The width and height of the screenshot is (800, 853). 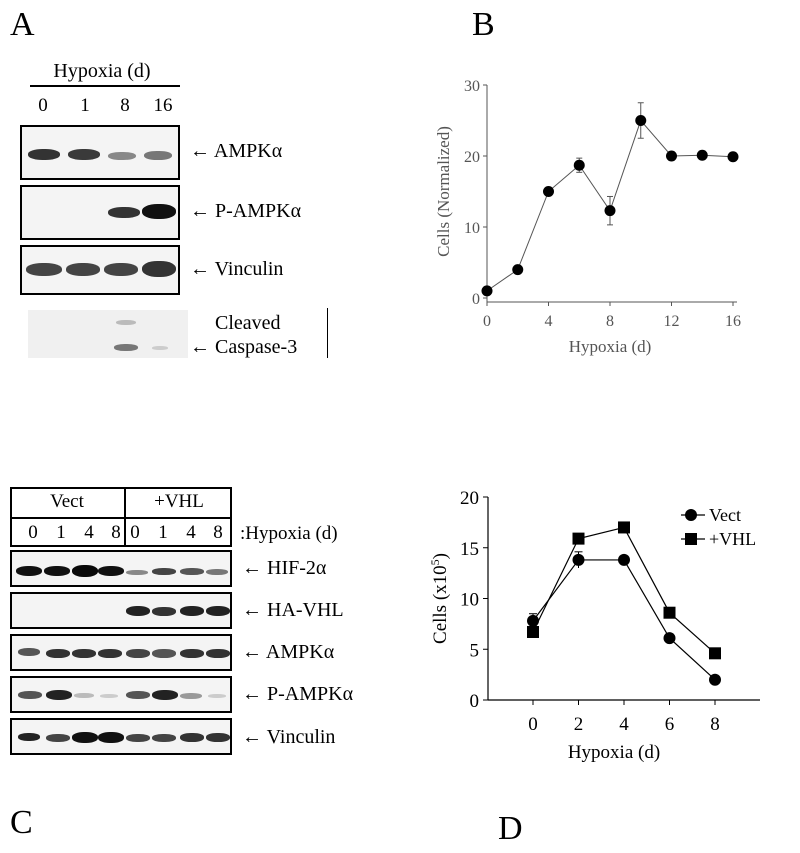 I want to click on blot-c-vinculin, so click(x=121, y=736).